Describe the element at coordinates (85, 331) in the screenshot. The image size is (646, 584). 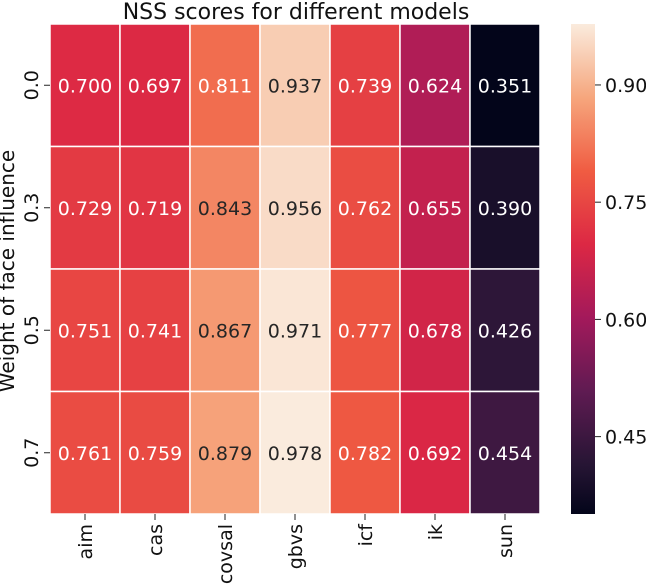
I see `cell-value-label: 0.751` at that location.